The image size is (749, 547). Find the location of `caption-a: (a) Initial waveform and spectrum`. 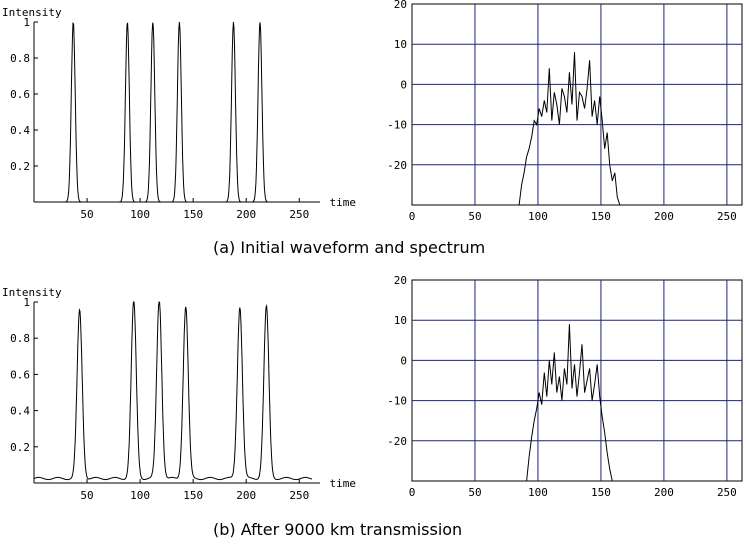

caption-a: (a) Initial waveform and spectrum is located at coordinates (349, 247).